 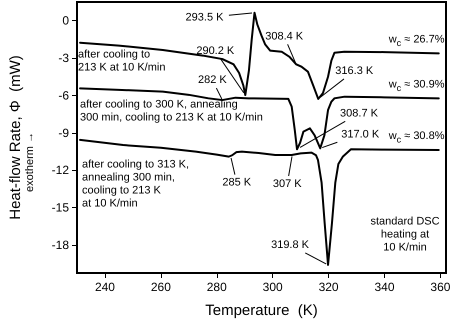 I want to click on y-axis-title: Heat-flow Rate, Φ (mW), so click(x=15, y=137).